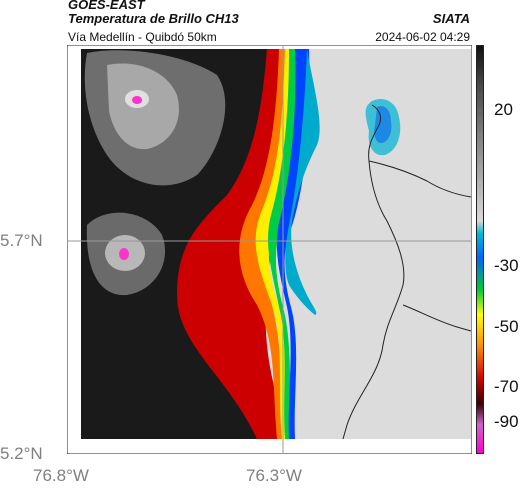  Describe the element at coordinates (142, 37) in the screenshot. I see `region-subtitle: Vía Medellín - Quibdó 50km` at that location.